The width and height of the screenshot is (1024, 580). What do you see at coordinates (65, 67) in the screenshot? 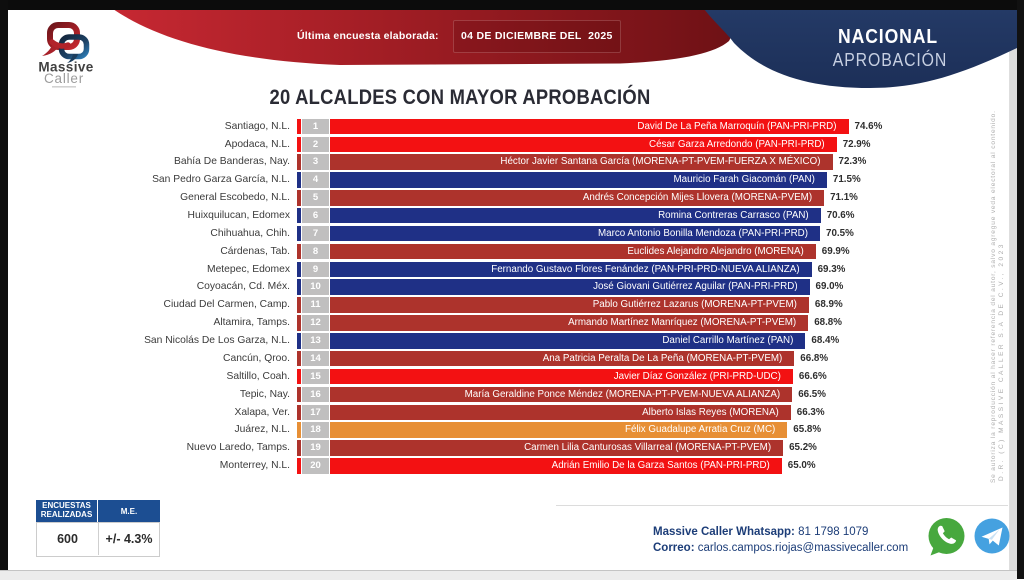
I see `svg-text: Massive` at bounding box center [65, 67].